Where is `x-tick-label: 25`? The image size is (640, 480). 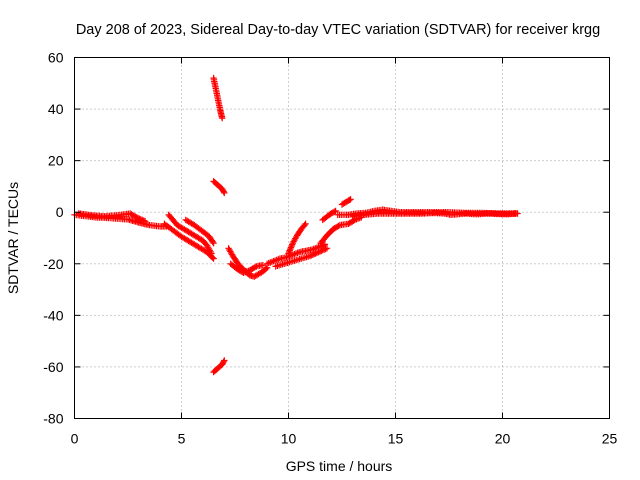
x-tick-label: 25 is located at coordinates (610, 439).